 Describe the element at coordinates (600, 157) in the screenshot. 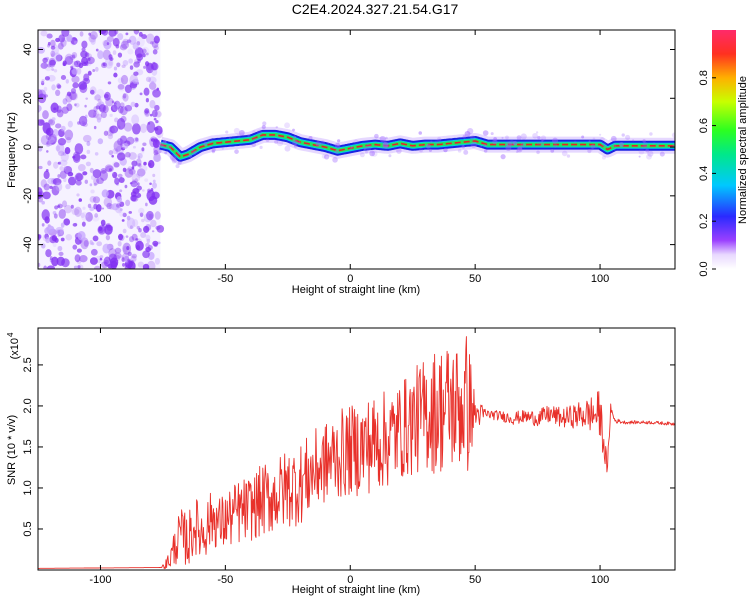

I see `top-x-tick: 100` at that location.